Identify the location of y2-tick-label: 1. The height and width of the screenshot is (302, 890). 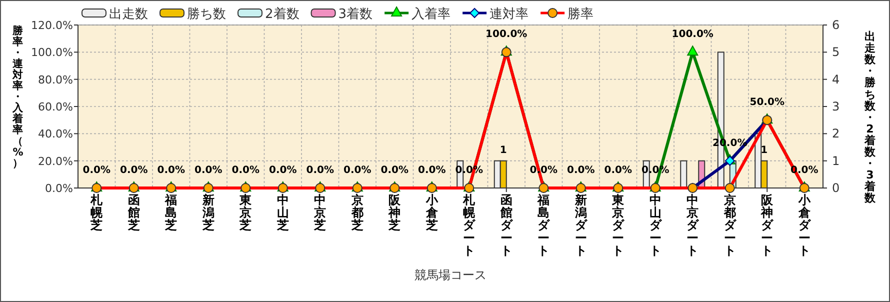
(836, 161).